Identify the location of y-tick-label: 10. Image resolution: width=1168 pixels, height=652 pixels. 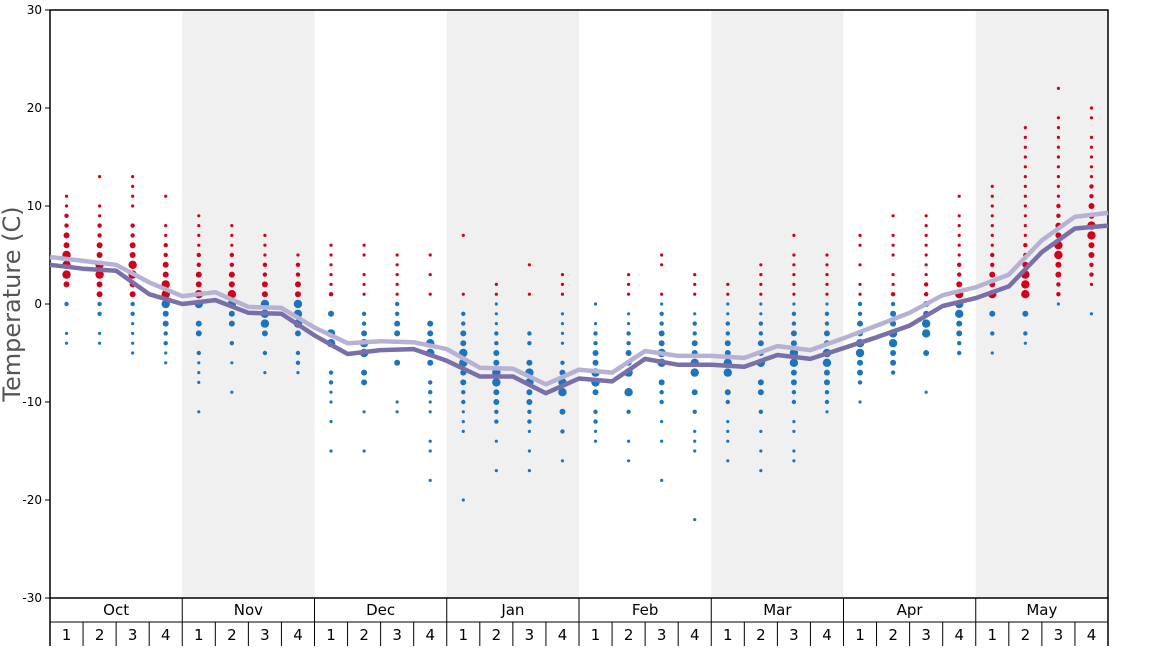
(34, 206).